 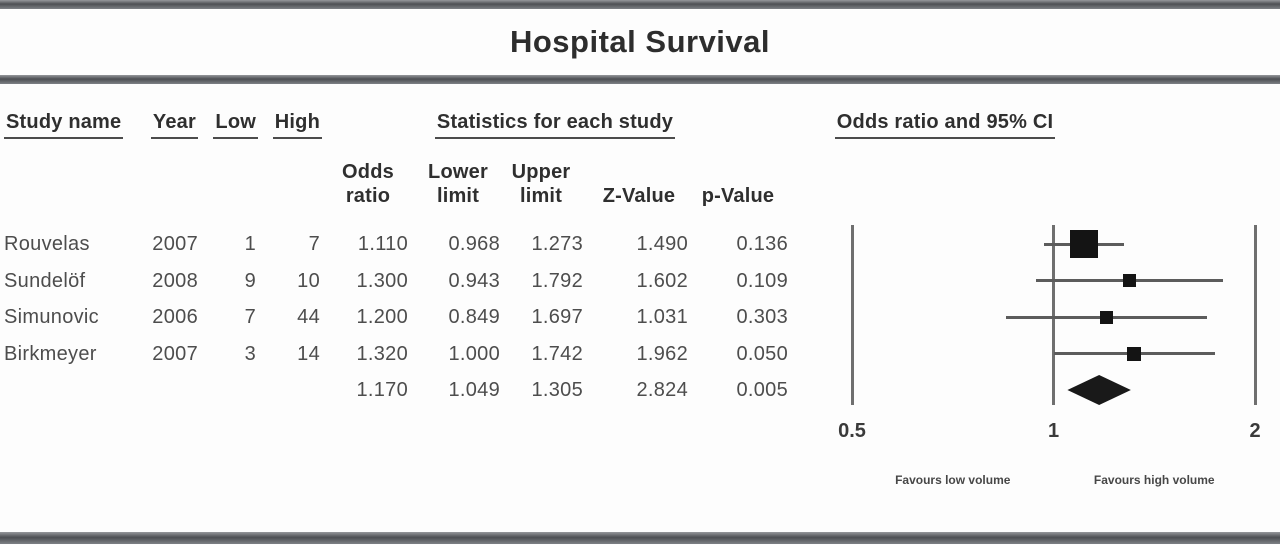 What do you see at coordinates (1106, 317) in the screenshot?
I see `point-estimate-Simunovic` at bounding box center [1106, 317].